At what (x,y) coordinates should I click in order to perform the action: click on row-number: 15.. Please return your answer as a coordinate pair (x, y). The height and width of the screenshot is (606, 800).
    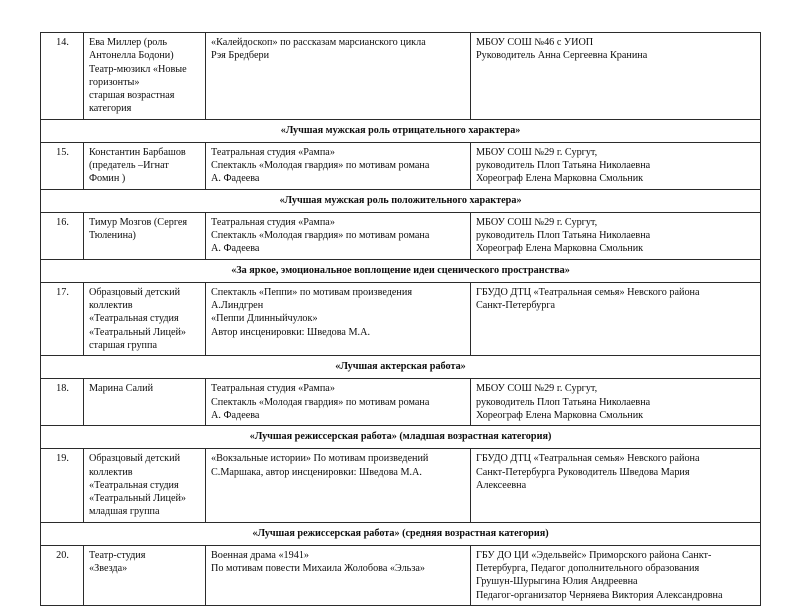
    Looking at the image, I should click on (62, 165).